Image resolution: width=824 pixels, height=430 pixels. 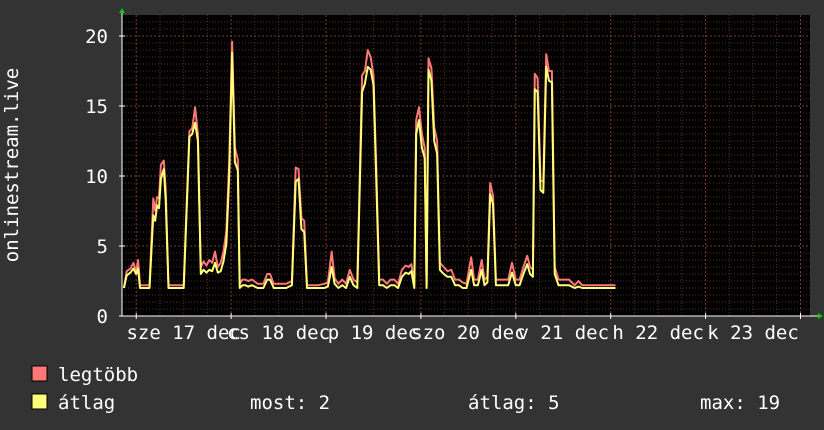 What do you see at coordinates (102, 247) in the screenshot?
I see `y-tick-label: 5` at bounding box center [102, 247].